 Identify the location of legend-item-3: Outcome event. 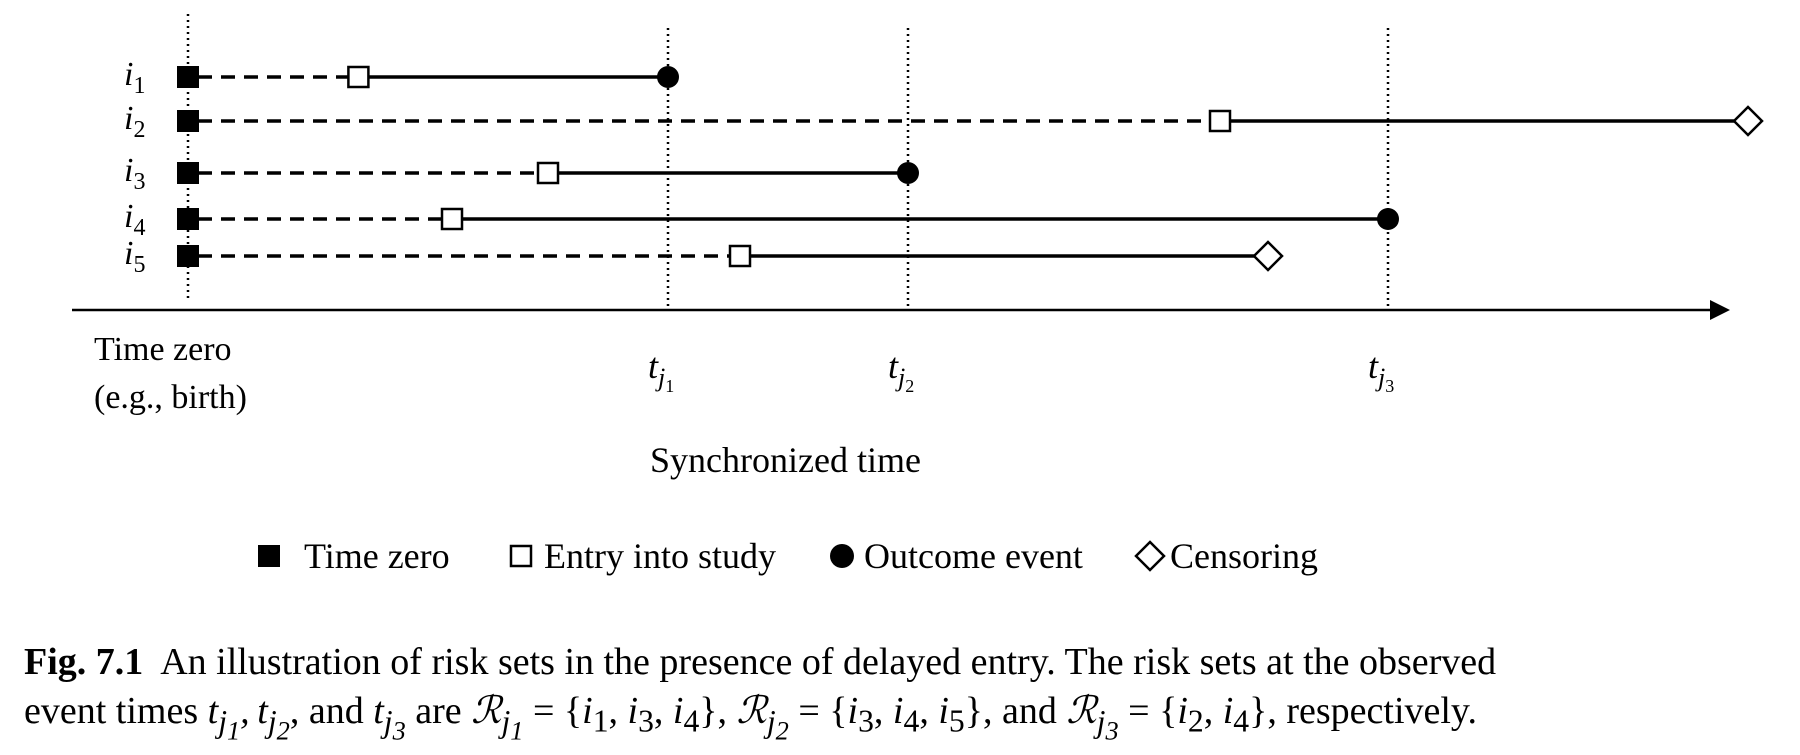
(956, 556).